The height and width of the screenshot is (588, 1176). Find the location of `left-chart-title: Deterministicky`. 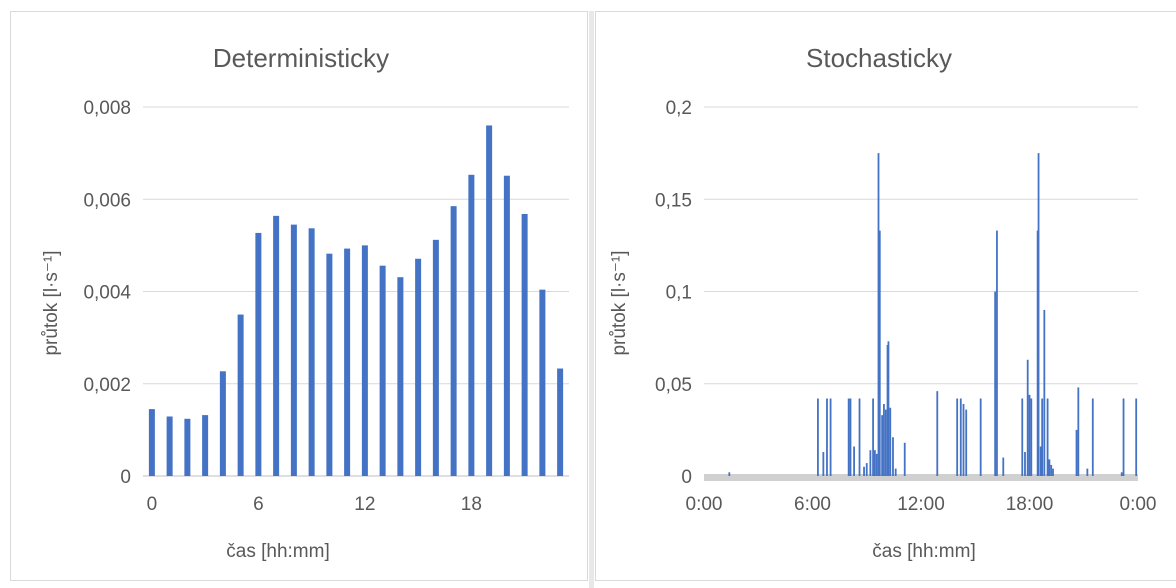

left-chart-title: Deterministicky is located at coordinates (301, 58).